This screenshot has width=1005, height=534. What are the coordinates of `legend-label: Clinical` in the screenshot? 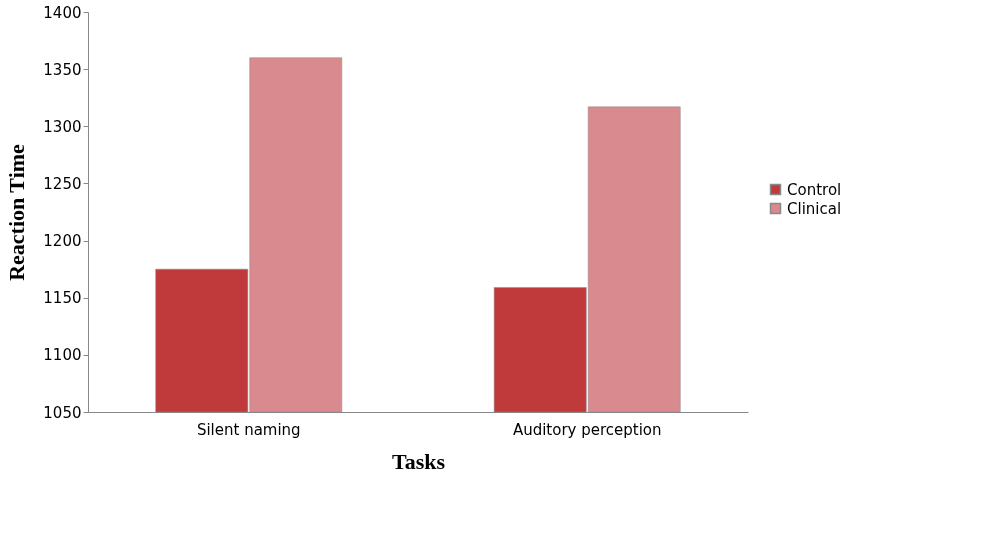 It's located at (814, 208).